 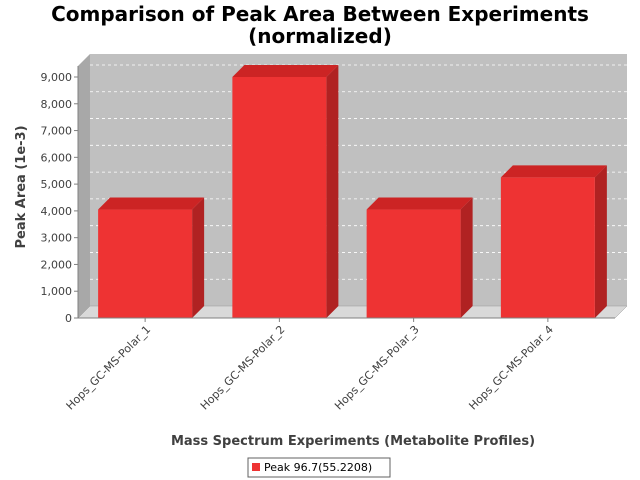 I want to click on chart-title-line-2: (normalized), so click(x=320, y=36).